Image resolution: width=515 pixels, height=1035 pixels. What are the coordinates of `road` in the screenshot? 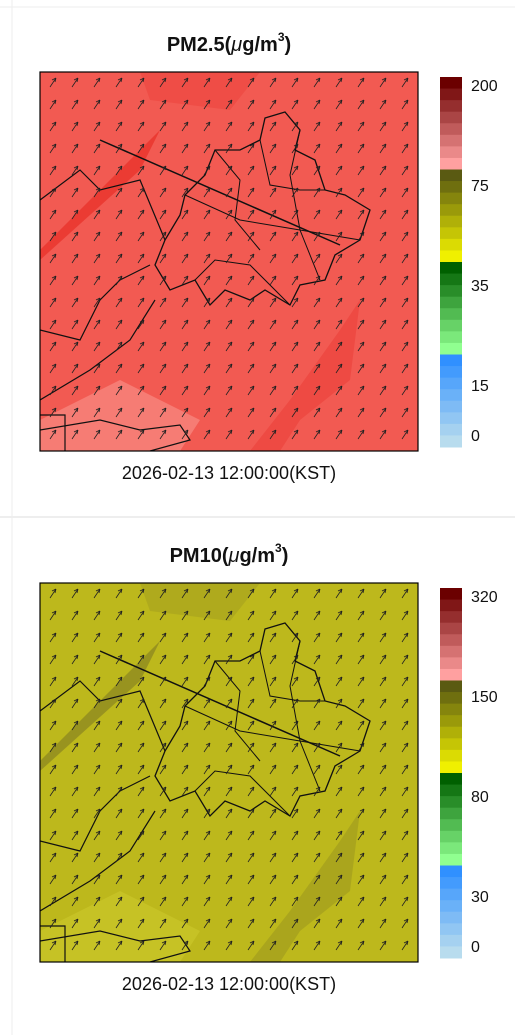 It's located at (220, 703).